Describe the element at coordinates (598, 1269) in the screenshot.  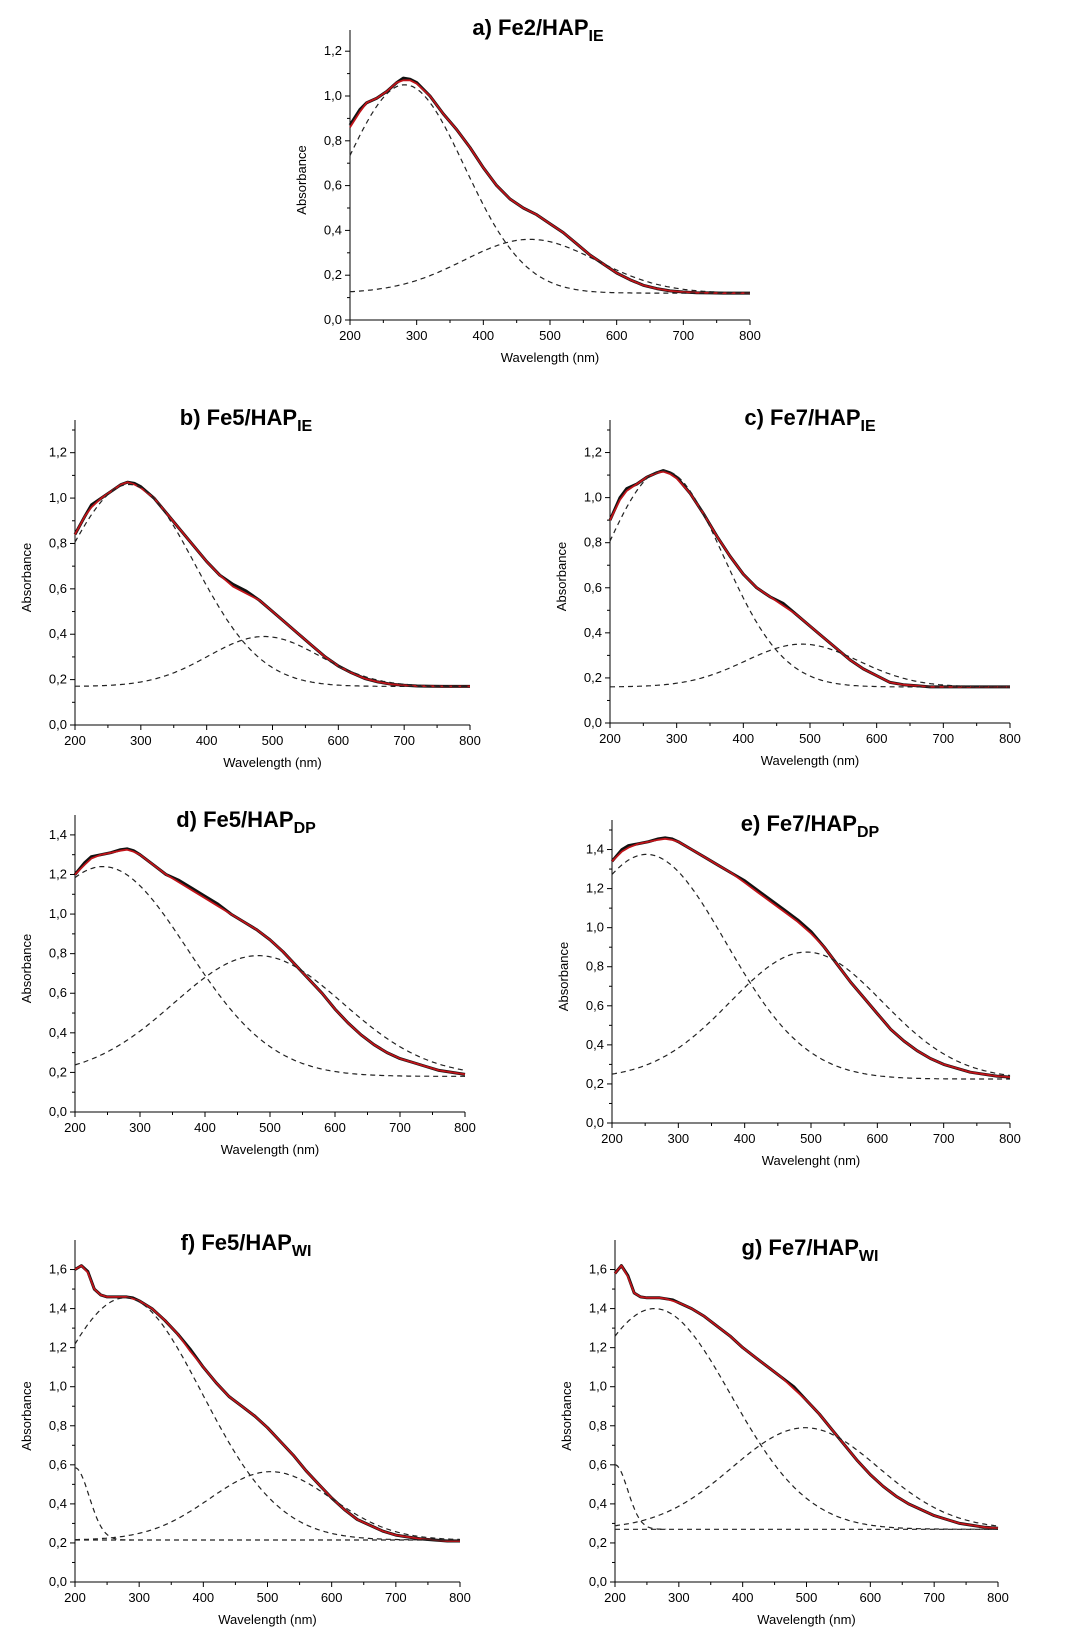
I see `y-tick-label: 1,6` at that location.